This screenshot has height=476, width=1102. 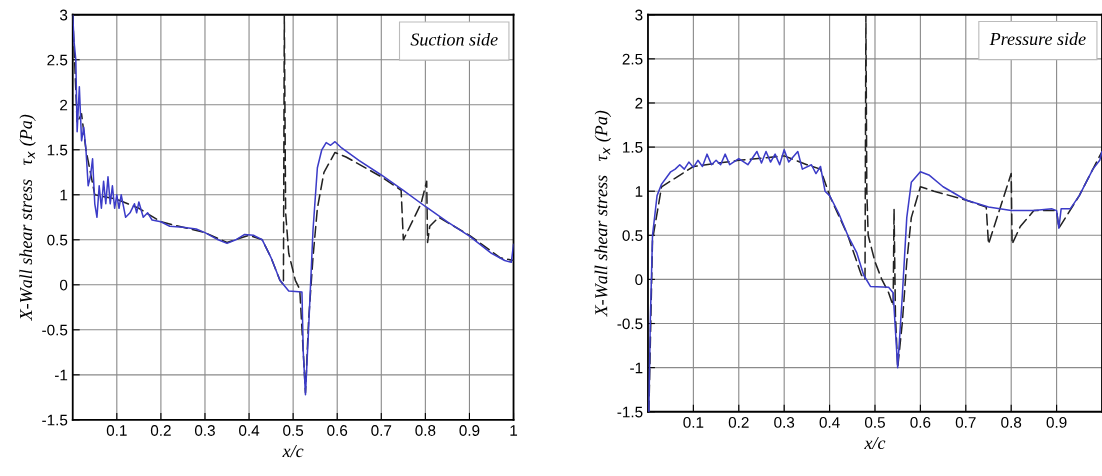 I want to click on annotation: Pressure side, so click(x=1037, y=39).